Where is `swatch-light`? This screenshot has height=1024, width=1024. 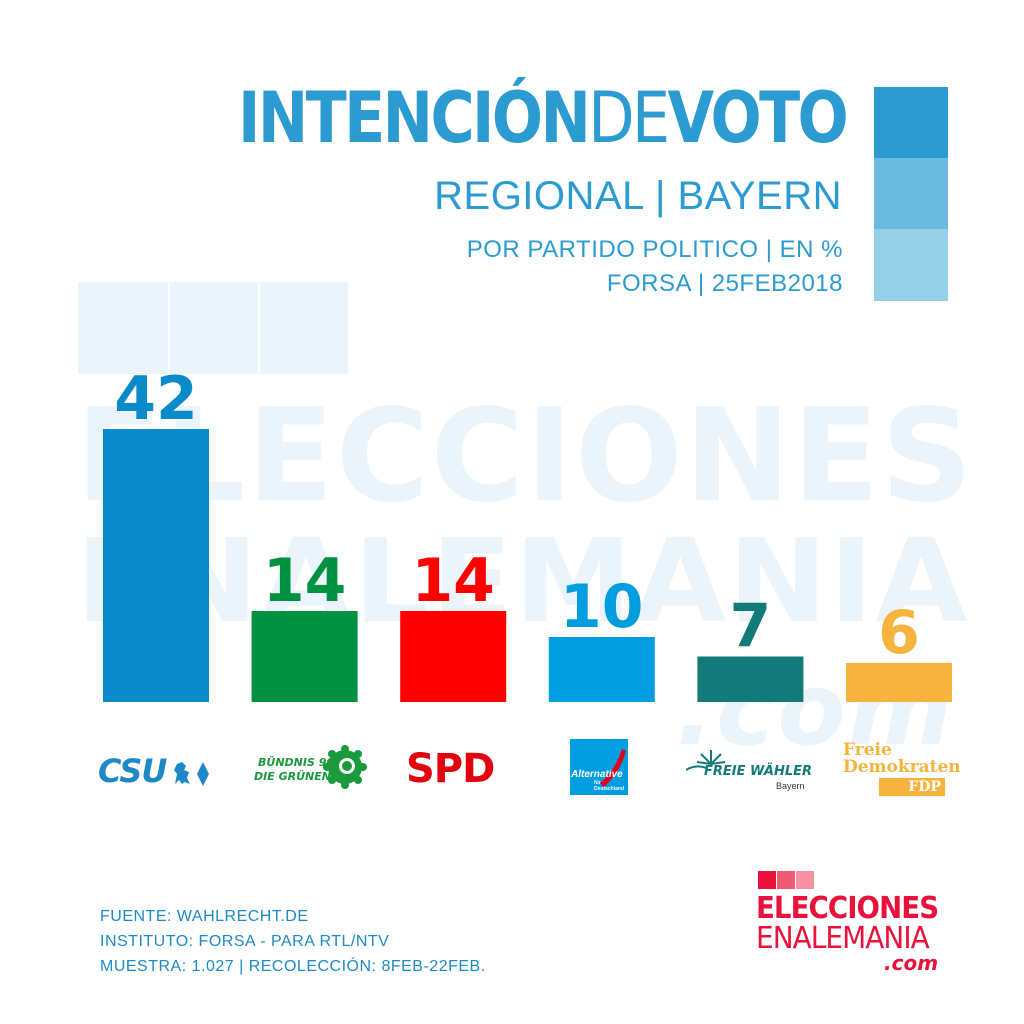 swatch-light is located at coordinates (911, 265).